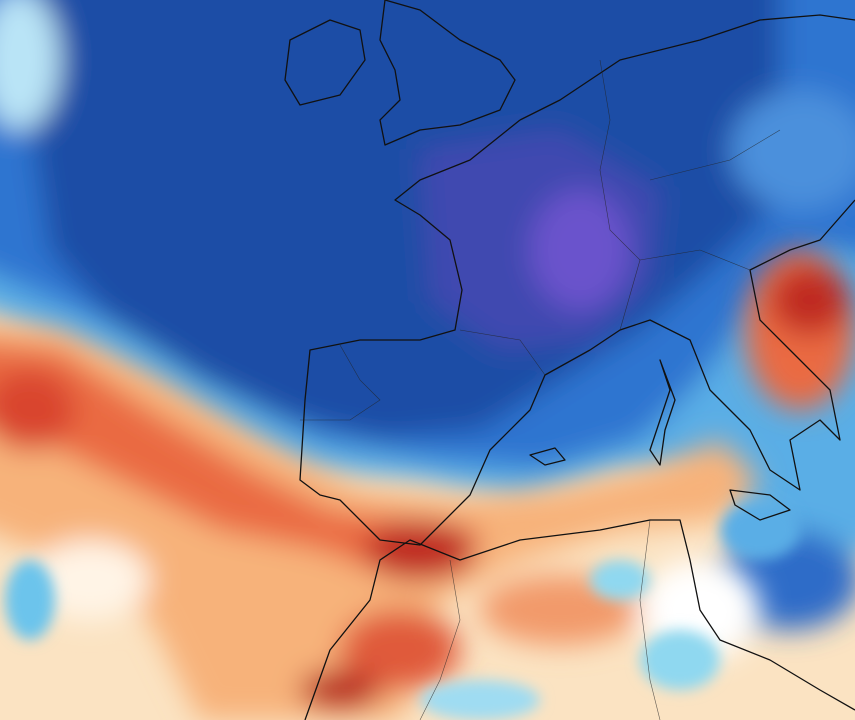  Describe the element at coordinates (662, 412) in the screenshot. I see `corsica-sardinia` at that location.